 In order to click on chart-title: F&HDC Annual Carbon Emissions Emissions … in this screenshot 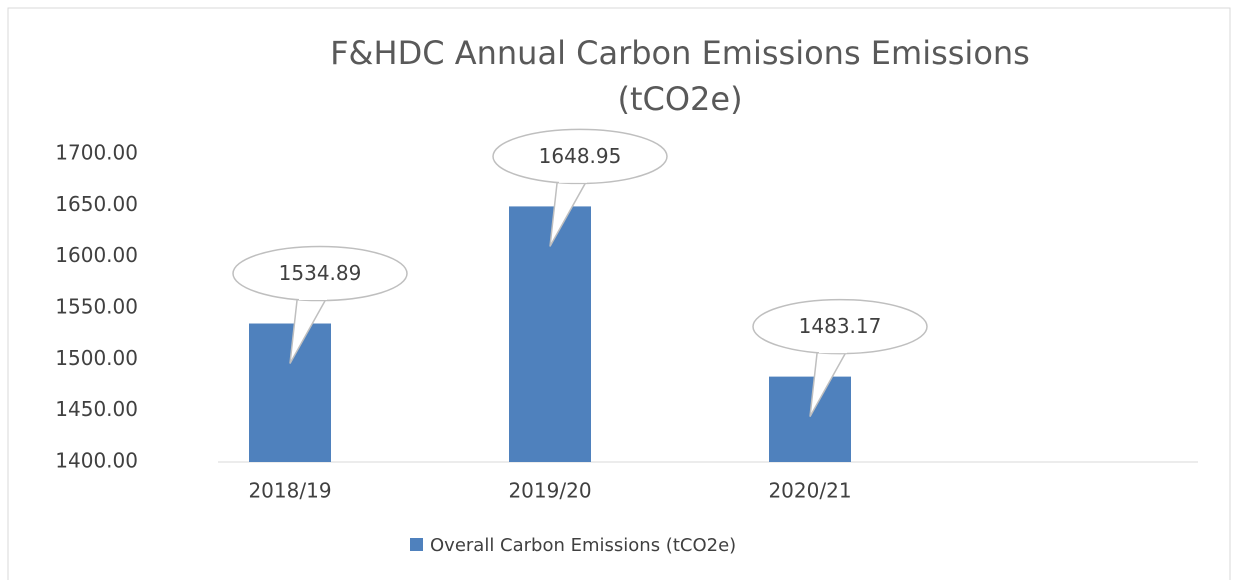, I will do `click(680, 76)`.